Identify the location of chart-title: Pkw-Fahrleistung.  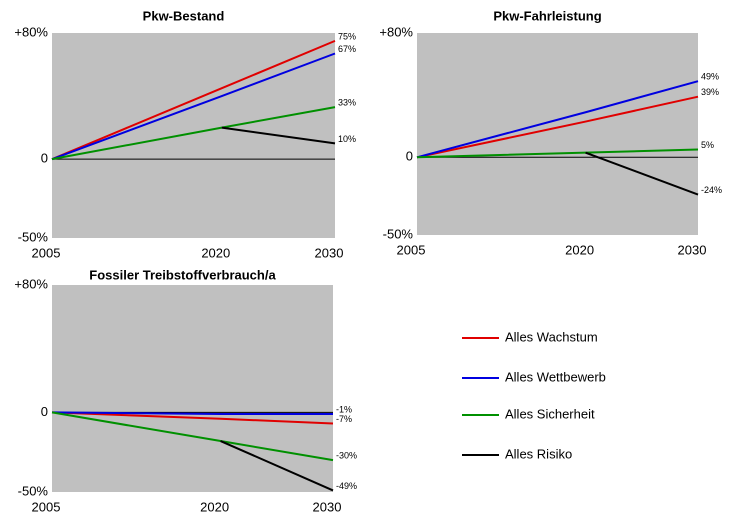
(547, 15).